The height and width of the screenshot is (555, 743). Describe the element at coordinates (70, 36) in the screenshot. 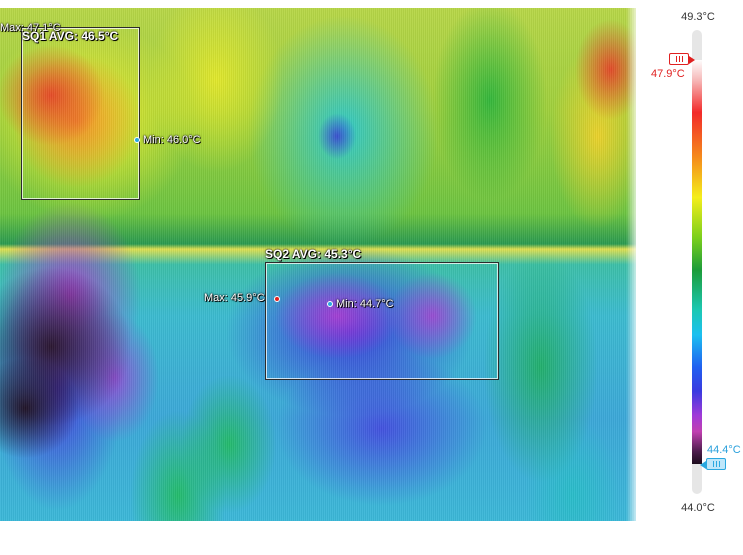

I see `sq1-avg-label: SQ1 AVG: 46.5°C` at that location.